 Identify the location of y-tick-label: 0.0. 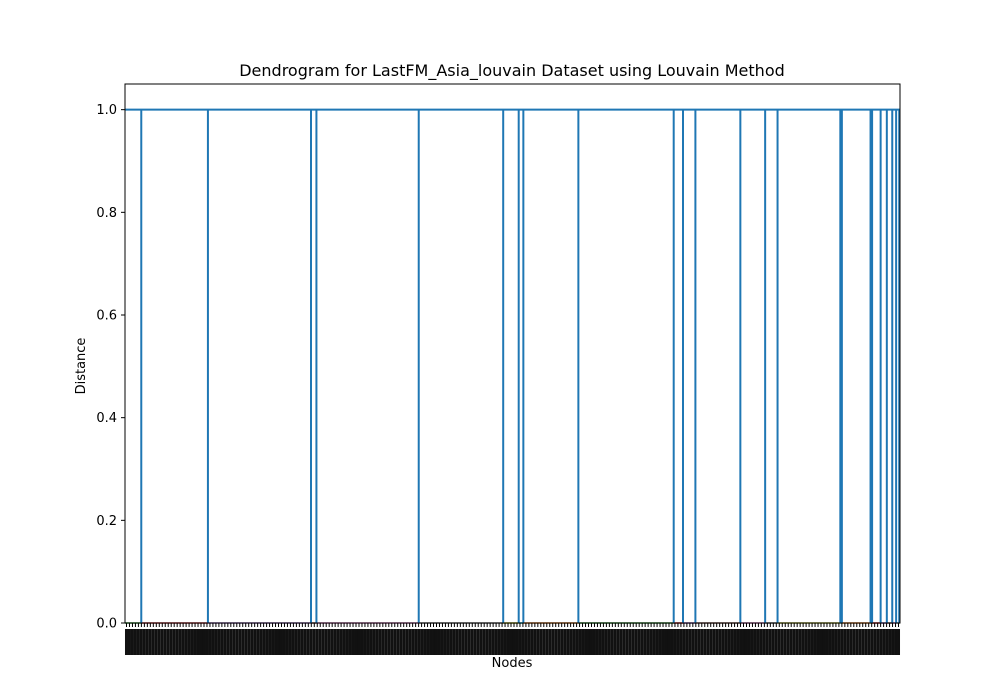
(106, 624).